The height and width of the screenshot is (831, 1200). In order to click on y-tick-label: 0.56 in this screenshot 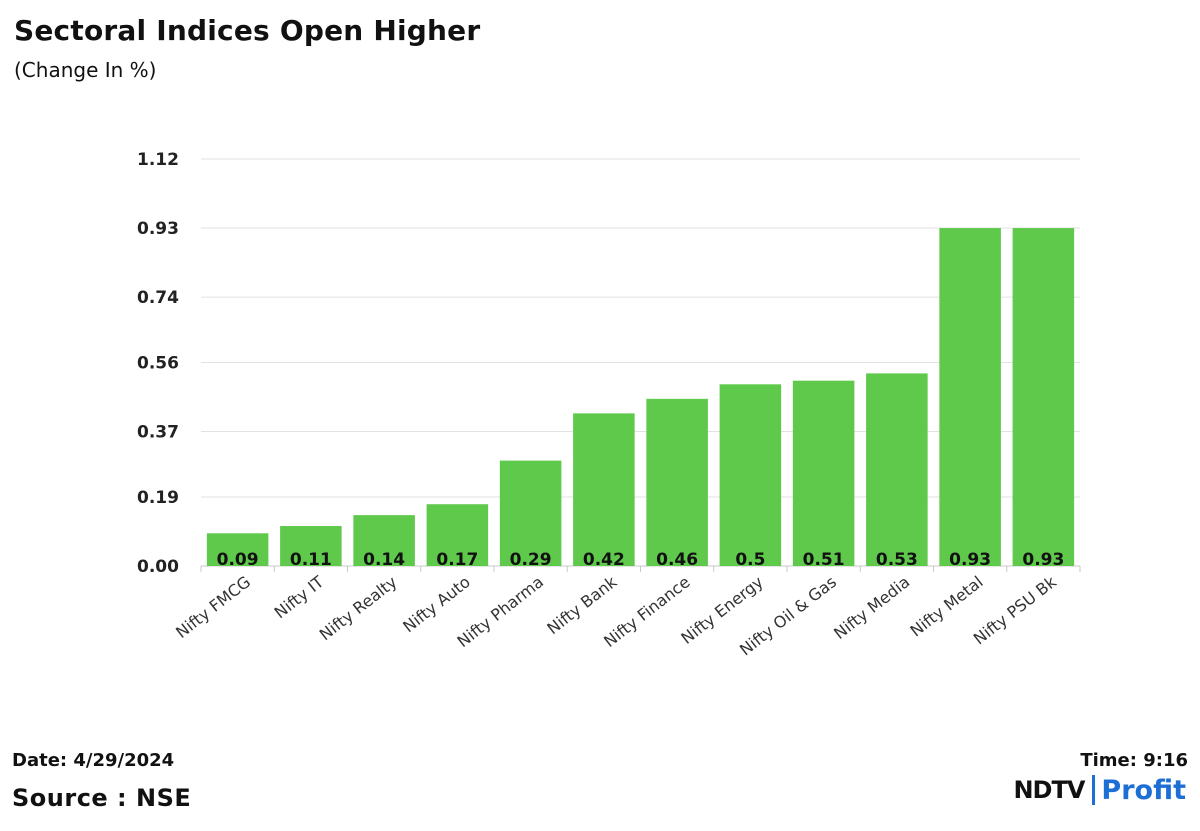, I will do `click(158, 364)`.